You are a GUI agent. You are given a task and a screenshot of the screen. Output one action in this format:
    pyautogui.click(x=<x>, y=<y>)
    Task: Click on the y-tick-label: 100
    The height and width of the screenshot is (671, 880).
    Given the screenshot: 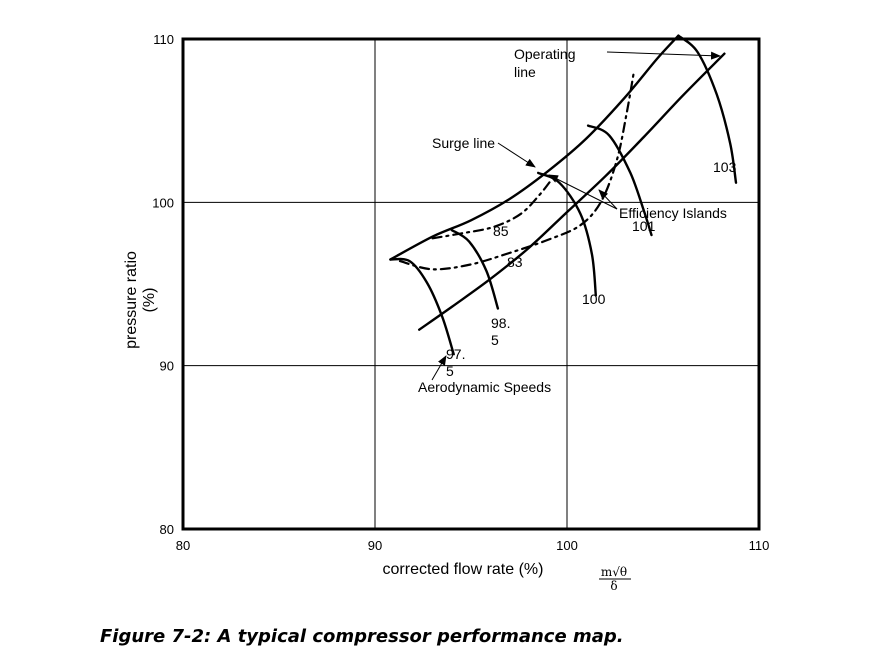 What is the action you would take?
    pyautogui.click(x=163, y=202)
    